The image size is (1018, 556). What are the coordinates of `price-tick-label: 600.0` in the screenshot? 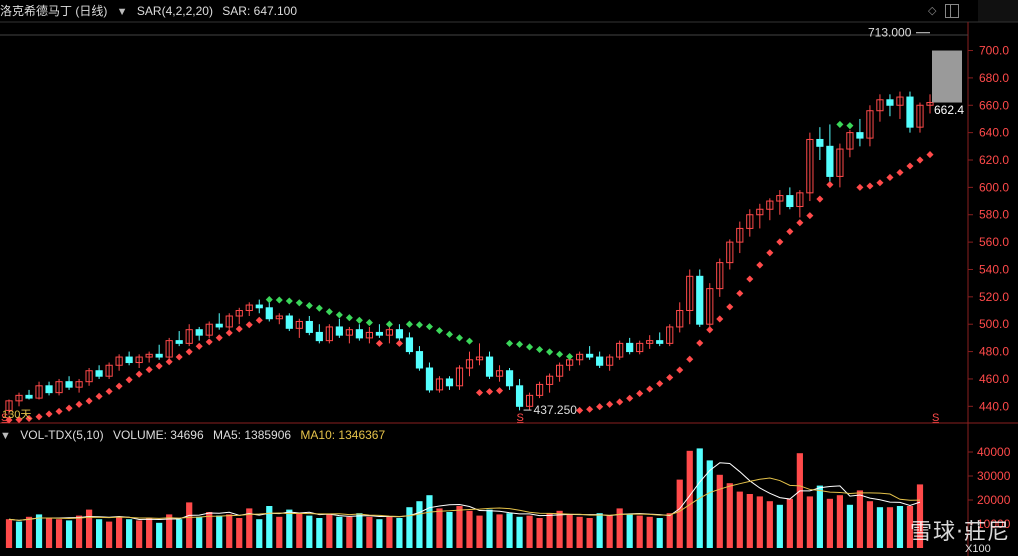 It's located at (994, 187).